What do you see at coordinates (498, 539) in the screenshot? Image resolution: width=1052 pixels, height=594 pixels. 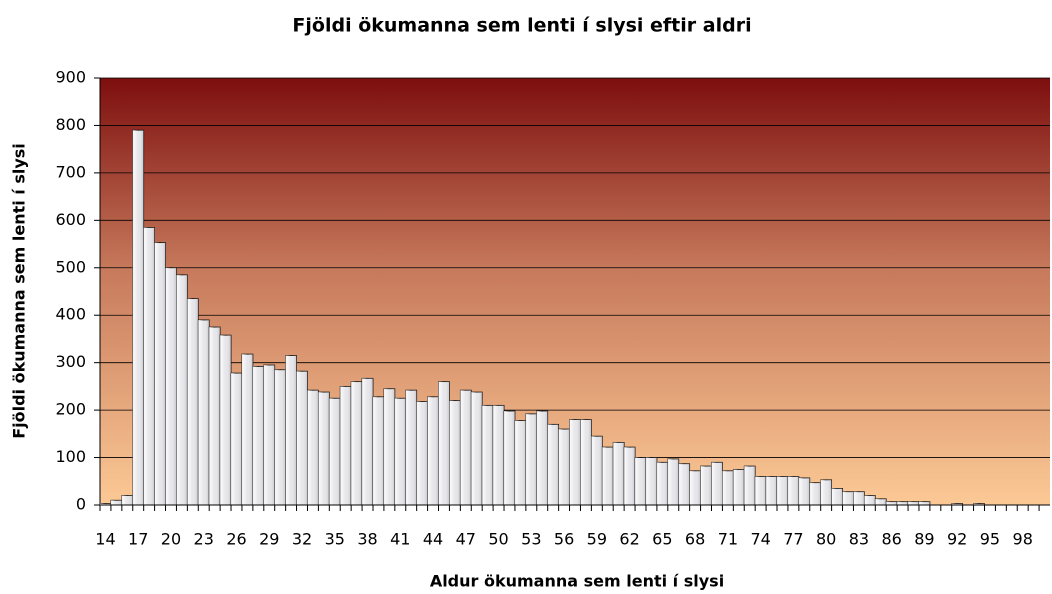 I see `x-tick-label: 50` at bounding box center [498, 539].